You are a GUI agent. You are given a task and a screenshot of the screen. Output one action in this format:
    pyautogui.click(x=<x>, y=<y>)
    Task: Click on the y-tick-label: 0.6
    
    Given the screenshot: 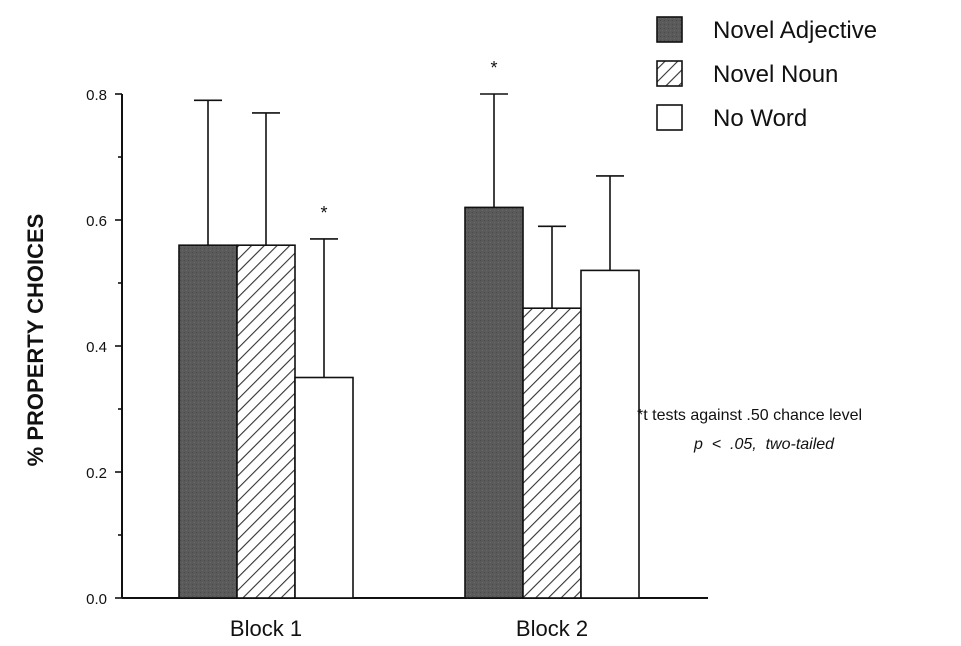 What is the action you would take?
    pyautogui.click(x=96, y=221)
    